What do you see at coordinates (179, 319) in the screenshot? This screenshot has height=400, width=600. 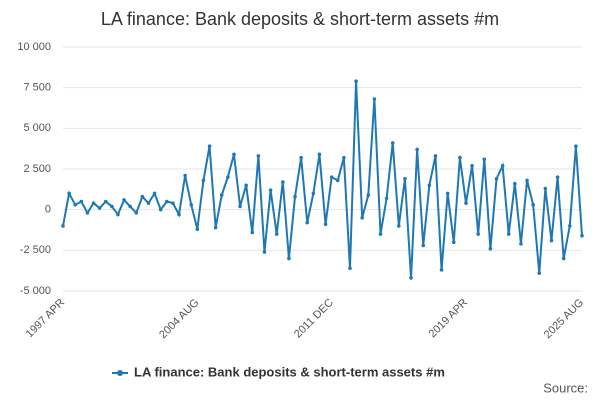 I see `x-tick-label: 2004 AUG` at bounding box center [179, 319].